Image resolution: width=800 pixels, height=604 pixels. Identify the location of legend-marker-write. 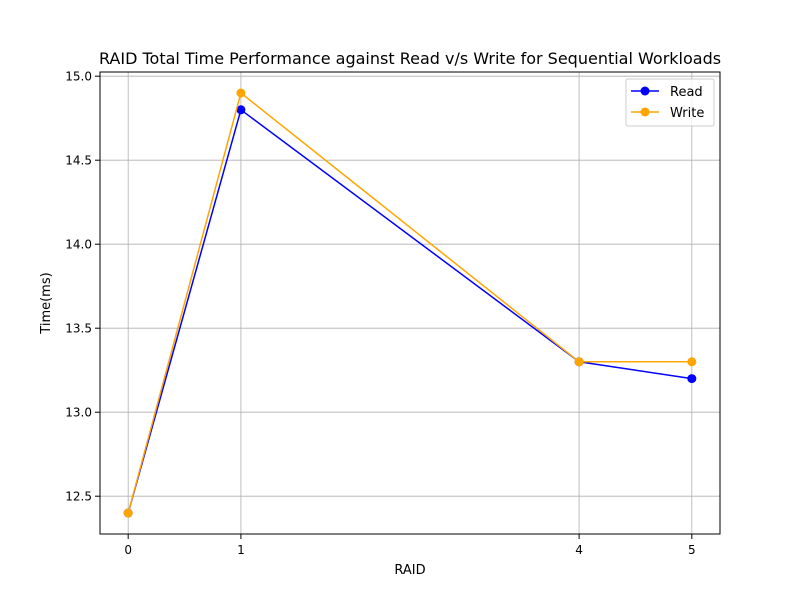
(645, 112).